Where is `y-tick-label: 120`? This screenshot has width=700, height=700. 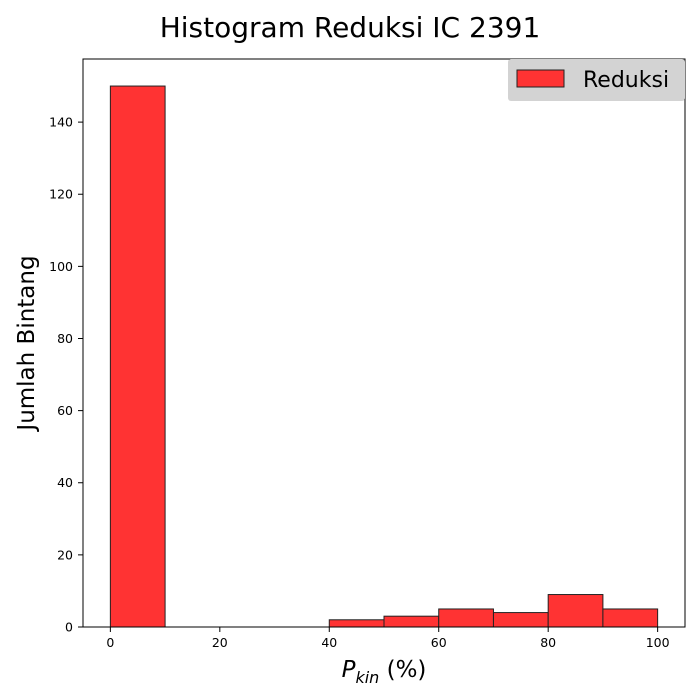 y-tick-label: 120 is located at coordinates (61, 194).